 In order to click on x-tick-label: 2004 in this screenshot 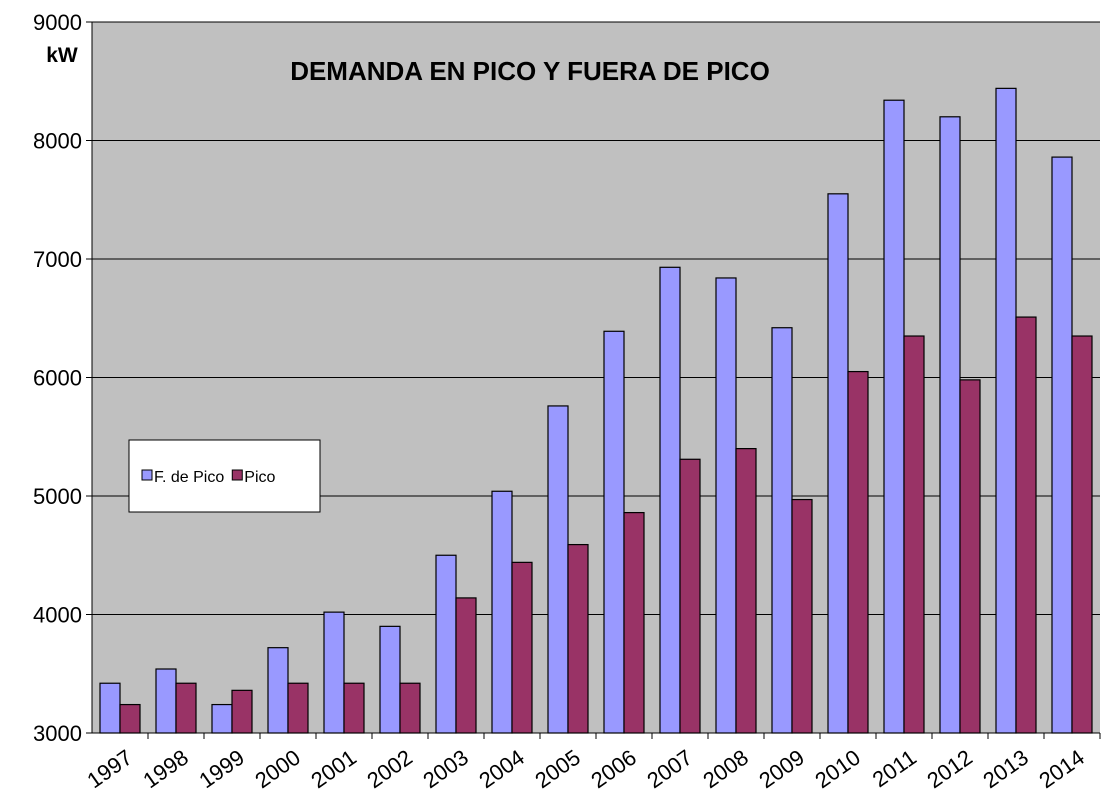, I will do `click(501, 769)`.